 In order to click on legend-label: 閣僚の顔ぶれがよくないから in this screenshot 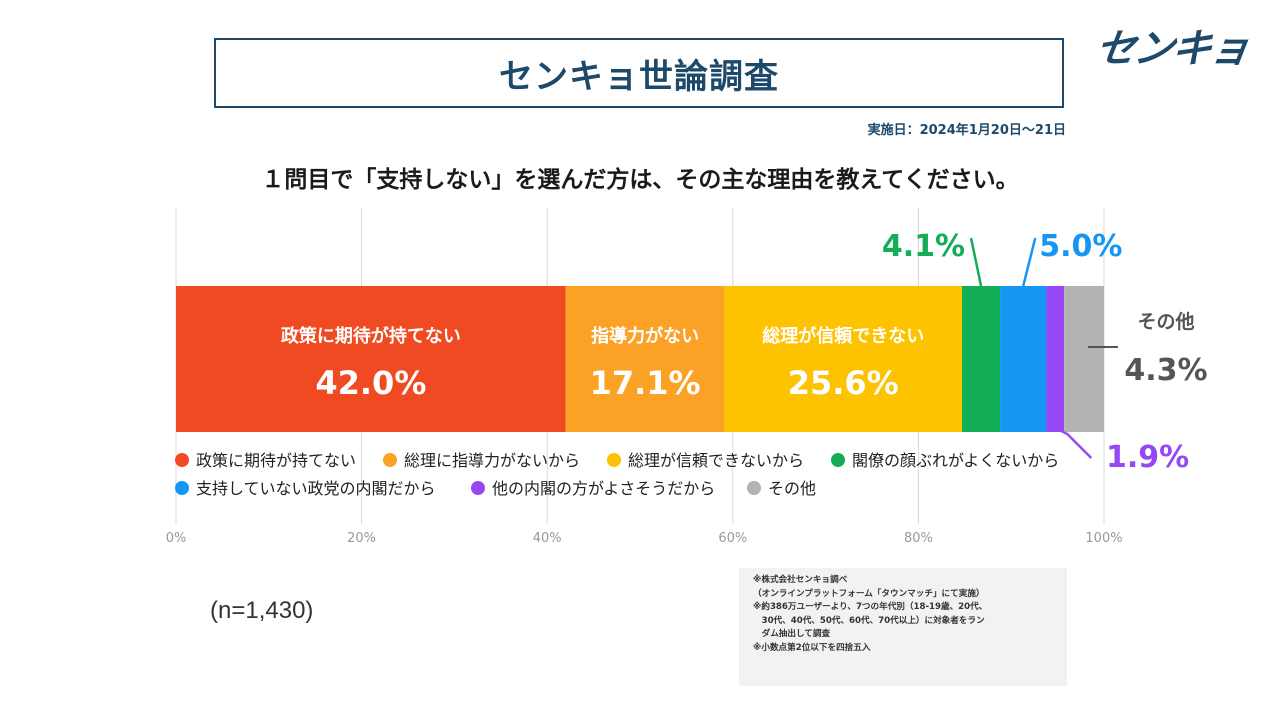, I will do `click(955, 460)`.